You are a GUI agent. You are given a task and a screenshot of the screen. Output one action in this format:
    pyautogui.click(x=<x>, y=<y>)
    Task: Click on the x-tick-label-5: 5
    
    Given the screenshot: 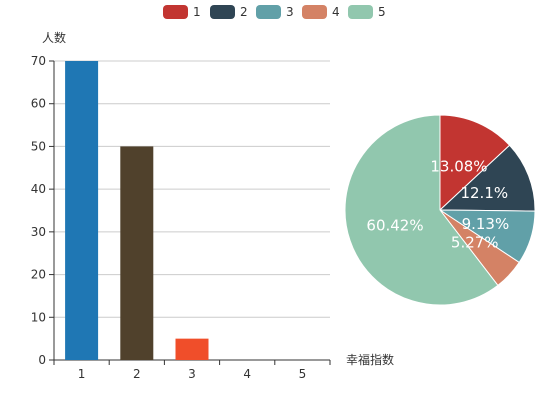 What is the action you would take?
    pyautogui.click(x=303, y=374)
    